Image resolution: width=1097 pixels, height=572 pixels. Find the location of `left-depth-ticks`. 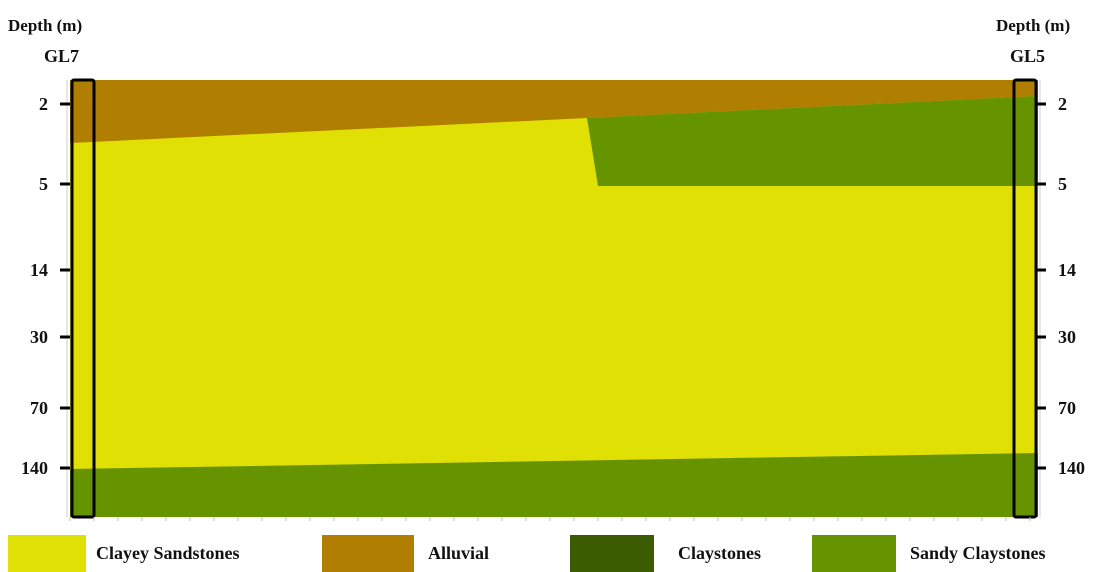

left-depth-ticks is located at coordinates (65, 286).